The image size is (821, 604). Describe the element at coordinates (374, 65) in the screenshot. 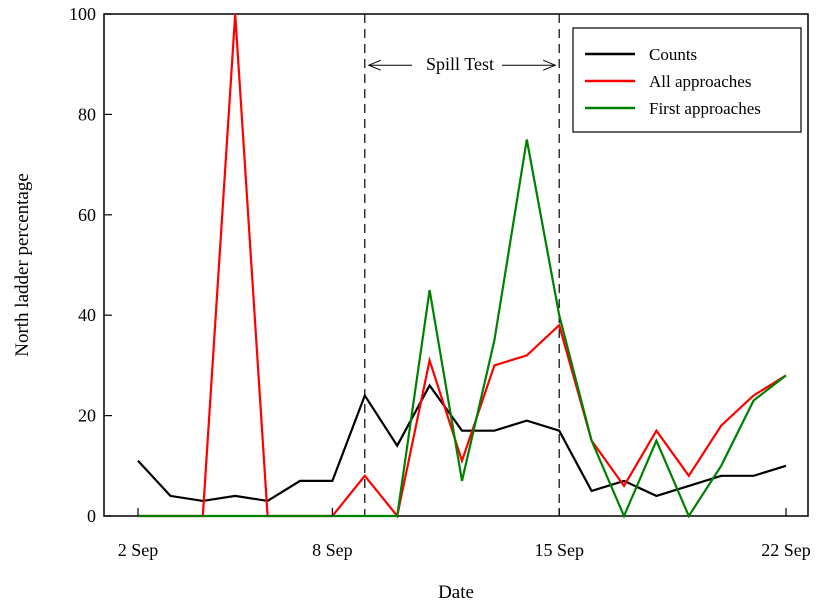

I see `annotation-arrowhead-left` at that location.